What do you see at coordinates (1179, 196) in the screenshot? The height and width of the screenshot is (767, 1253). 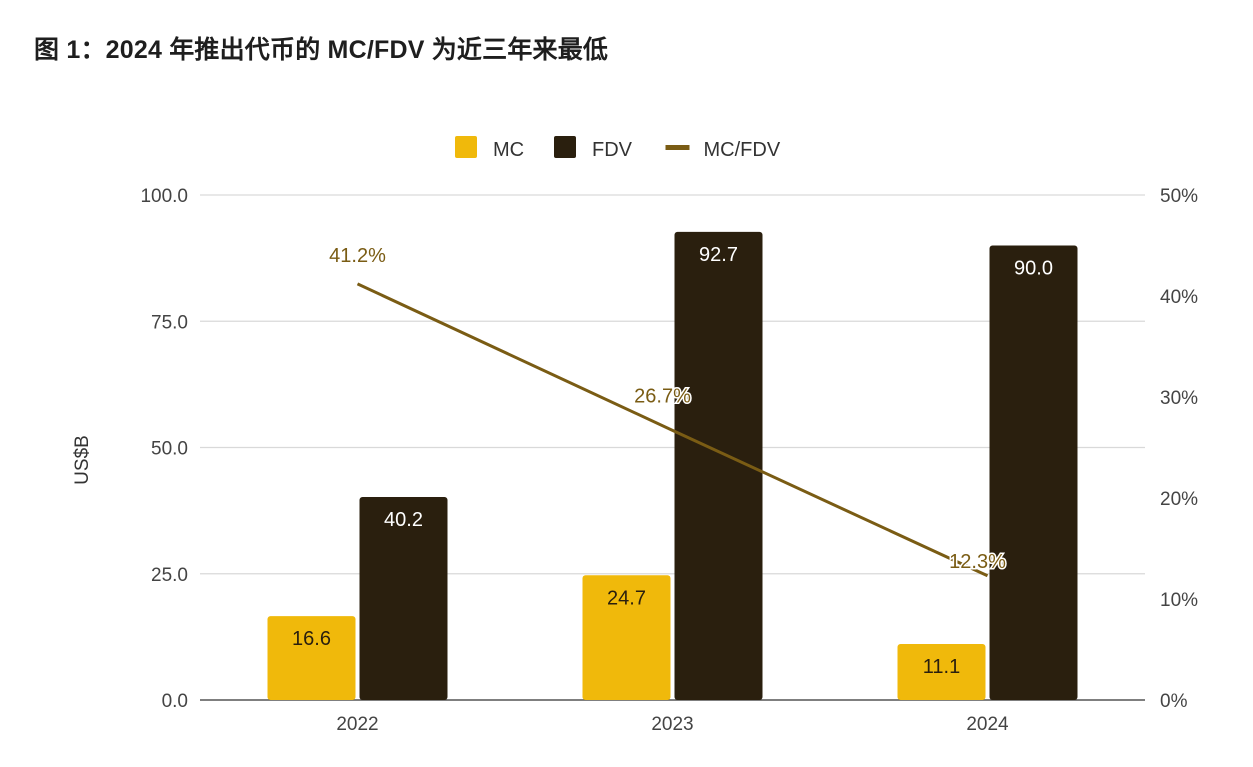 I see `y2-tick-label: 50%` at bounding box center [1179, 196].